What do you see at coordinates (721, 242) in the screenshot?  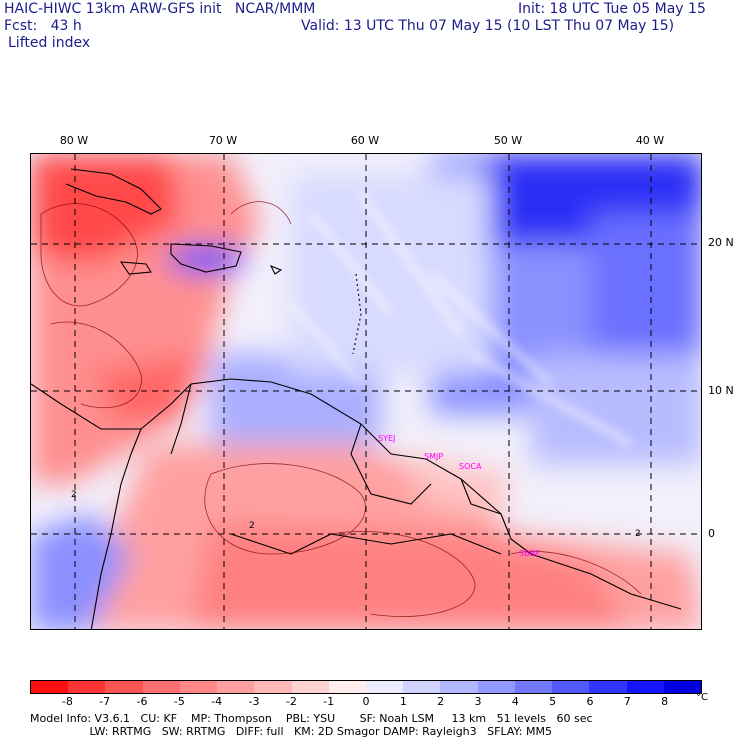 I see `lat-label-20n: 20 N` at bounding box center [721, 242].